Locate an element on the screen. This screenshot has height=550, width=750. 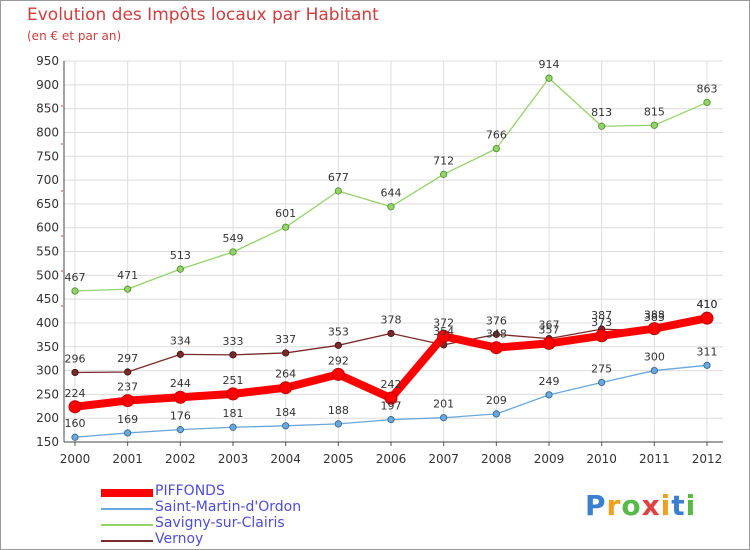
data-point-savigny-sur-clairis-2005 is located at coordinates (338, 191).